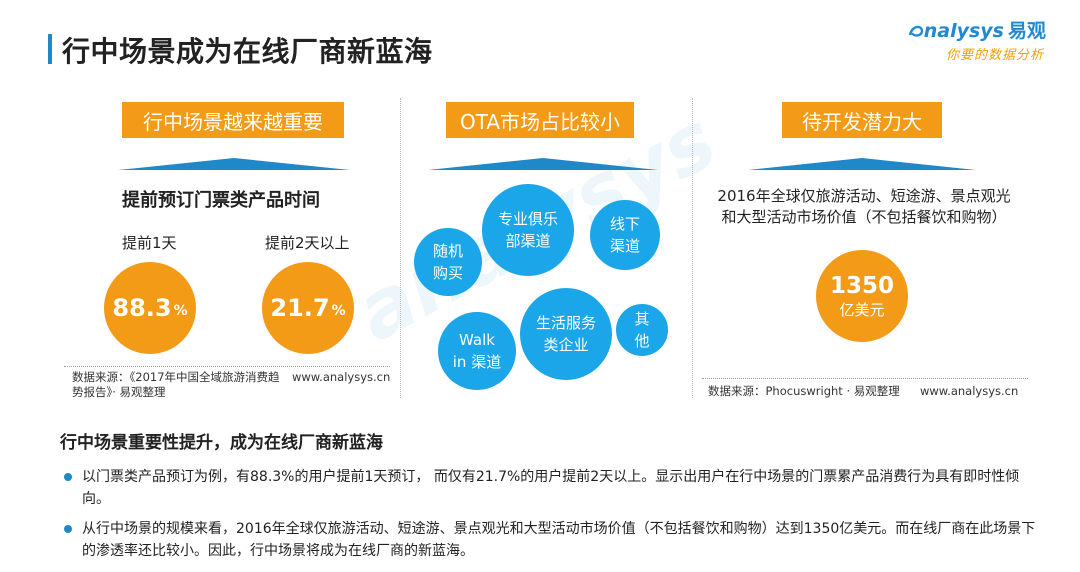 This screenshot has width=1080, height=572. I want to click on channel-bubble: 随机购买, so click(448, 262).